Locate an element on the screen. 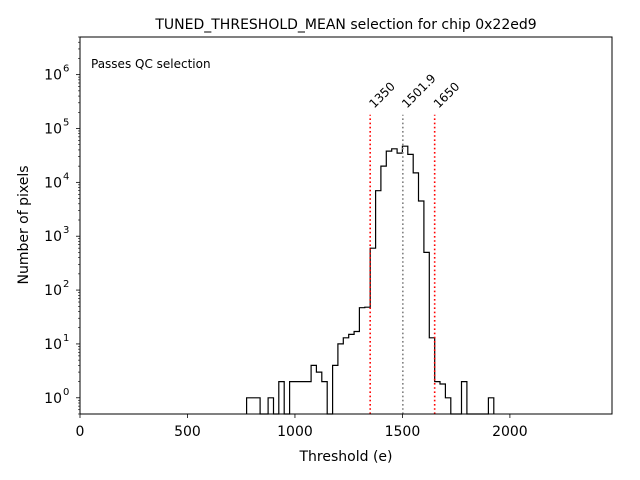 The image size is (640, 480). y-axis-label: Number of pixels is located at coordinates (24, 224).